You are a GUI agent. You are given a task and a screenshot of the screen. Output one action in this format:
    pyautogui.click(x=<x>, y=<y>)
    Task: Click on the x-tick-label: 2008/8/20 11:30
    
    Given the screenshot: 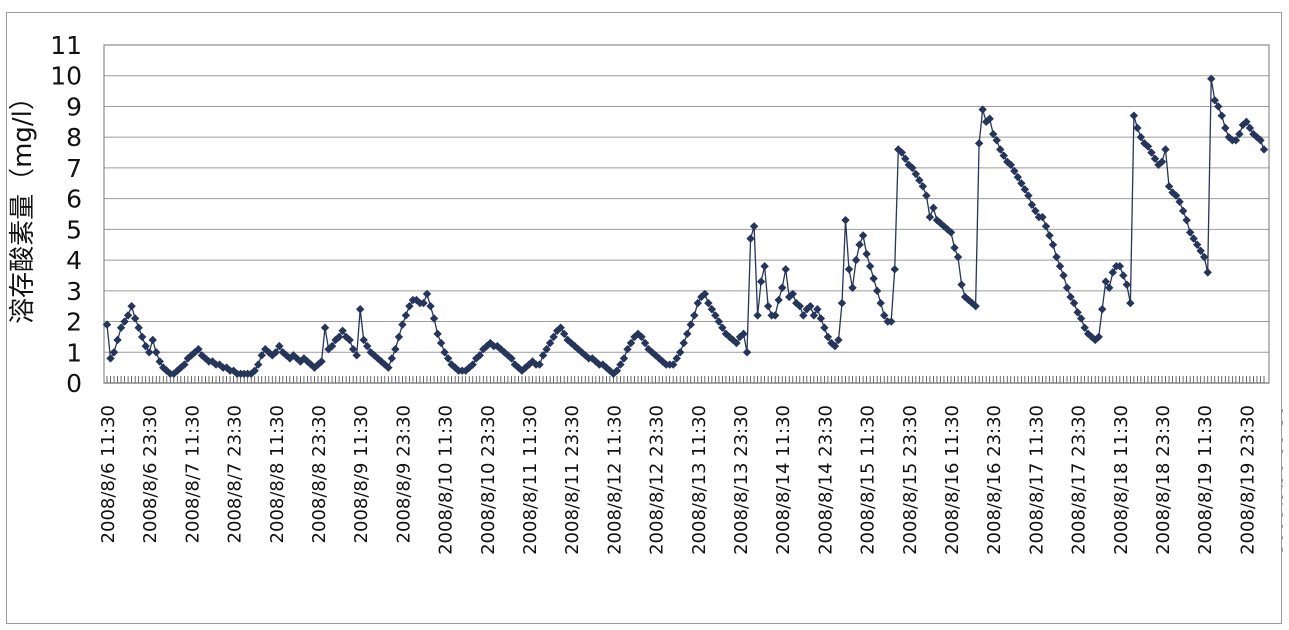 What is the action you would take?
    pyautogui.click(x=1281, y=480)
    